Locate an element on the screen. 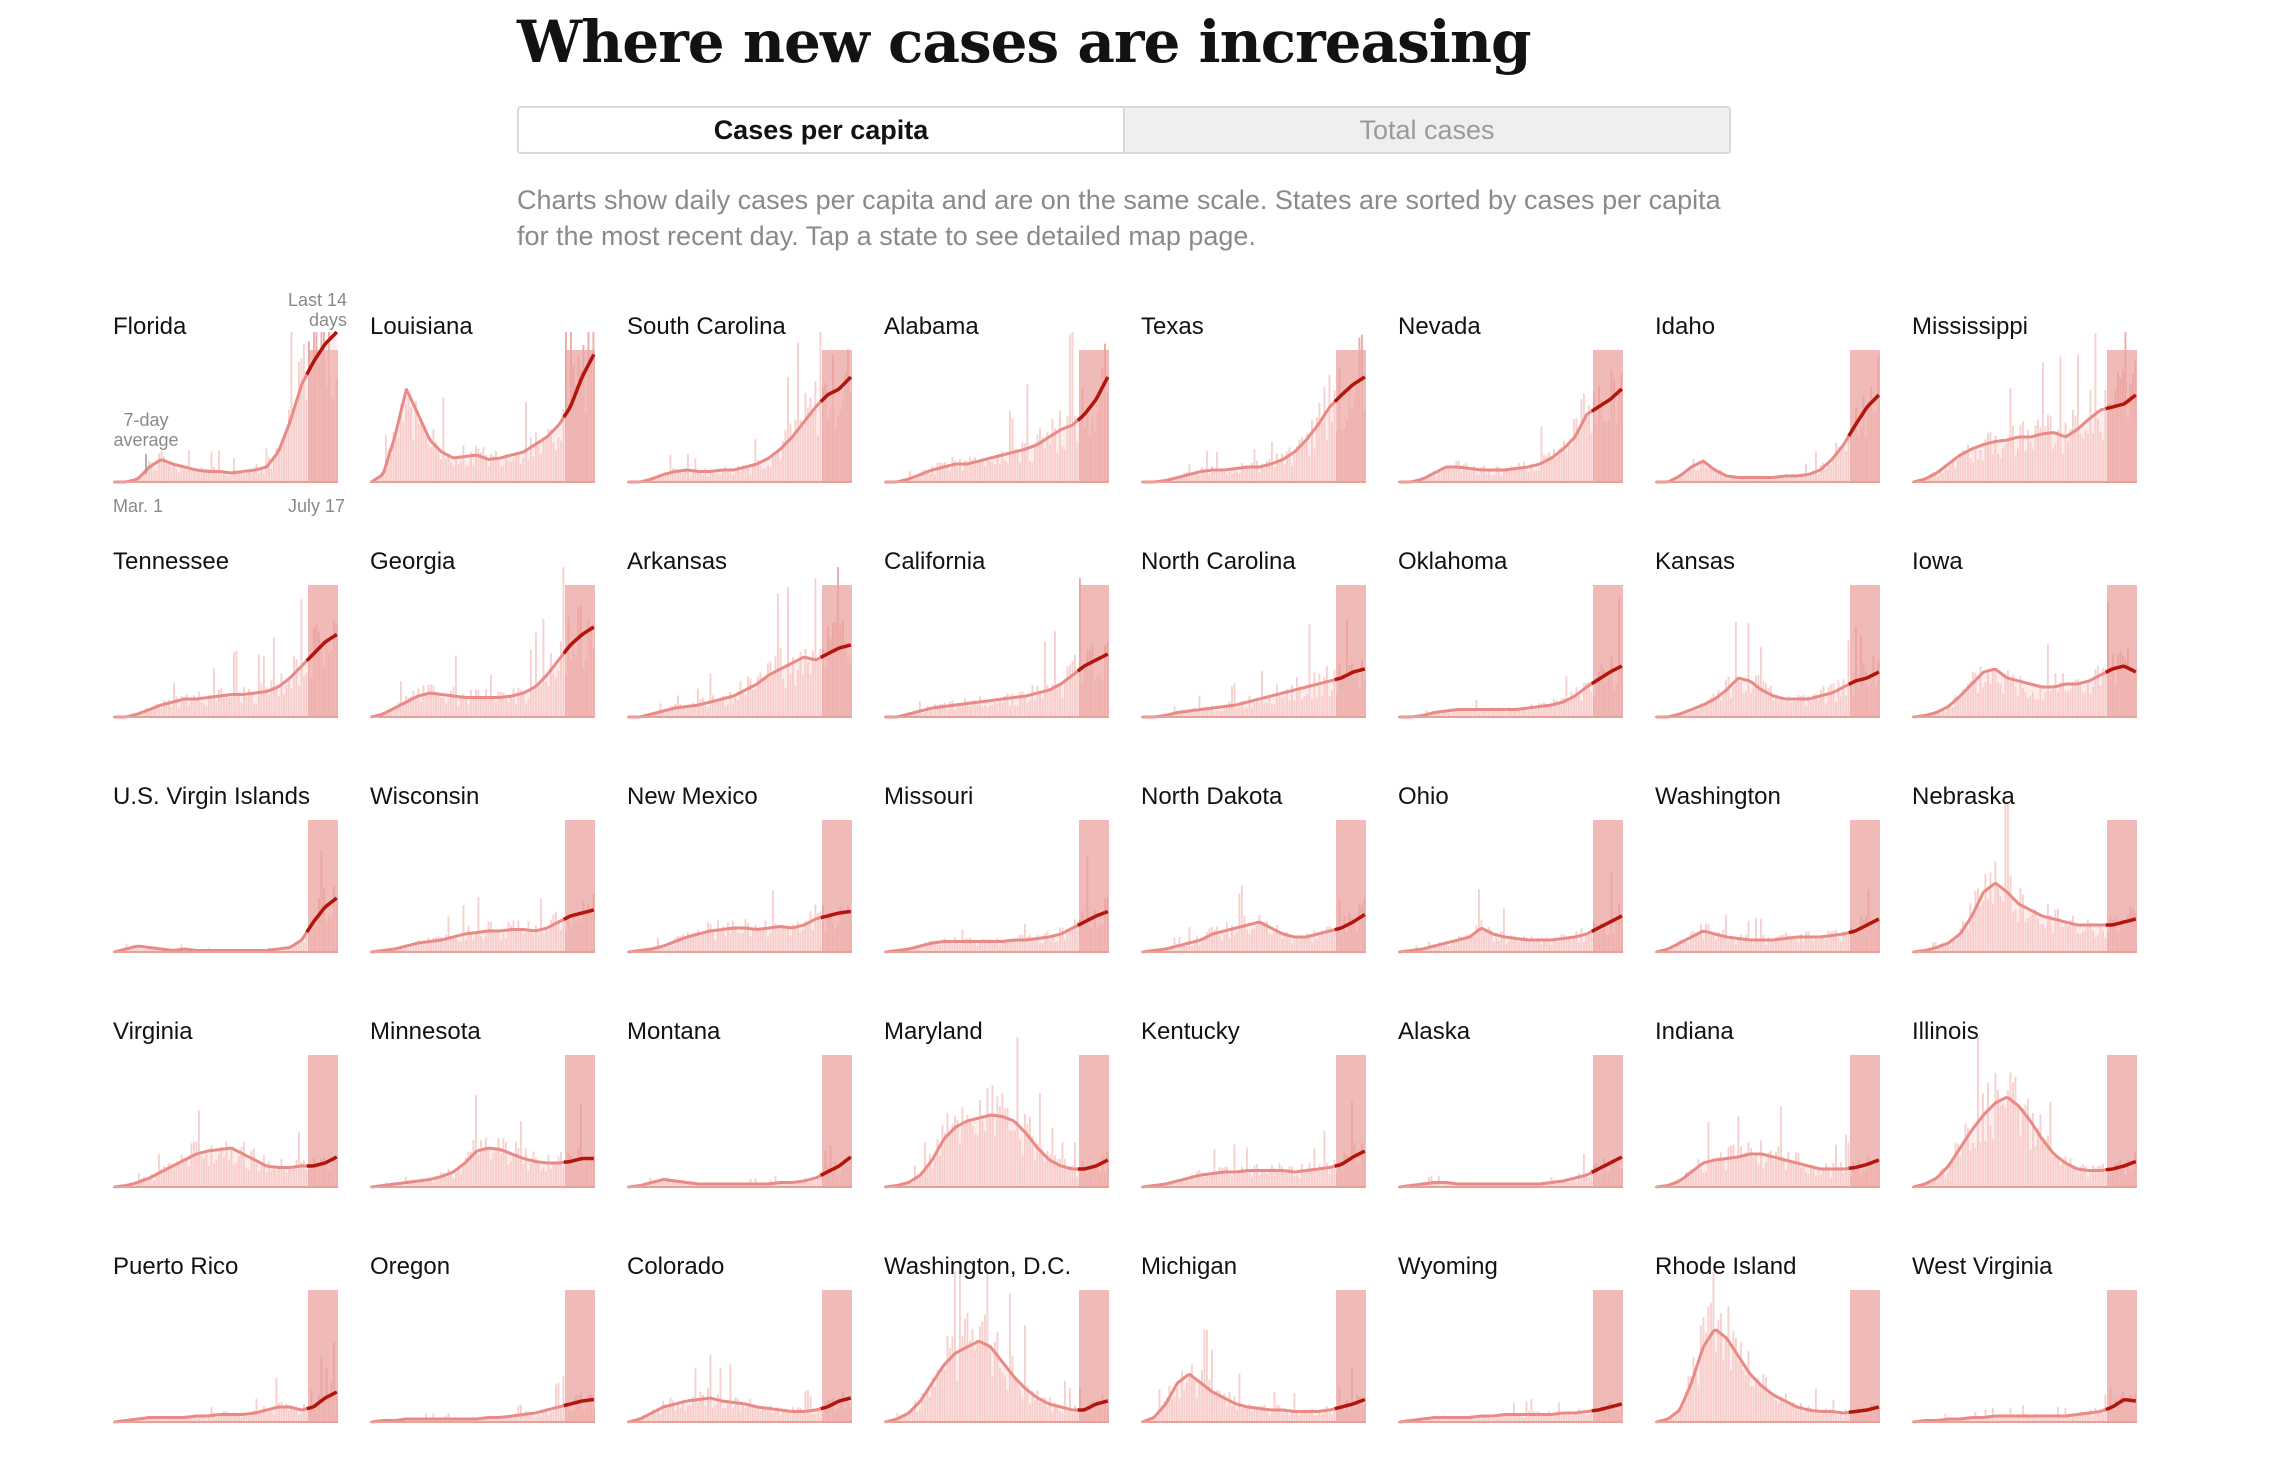 This screenshot has width=2292, height=1460. state-chart: Louisiana is located at coordinates (485, 405).